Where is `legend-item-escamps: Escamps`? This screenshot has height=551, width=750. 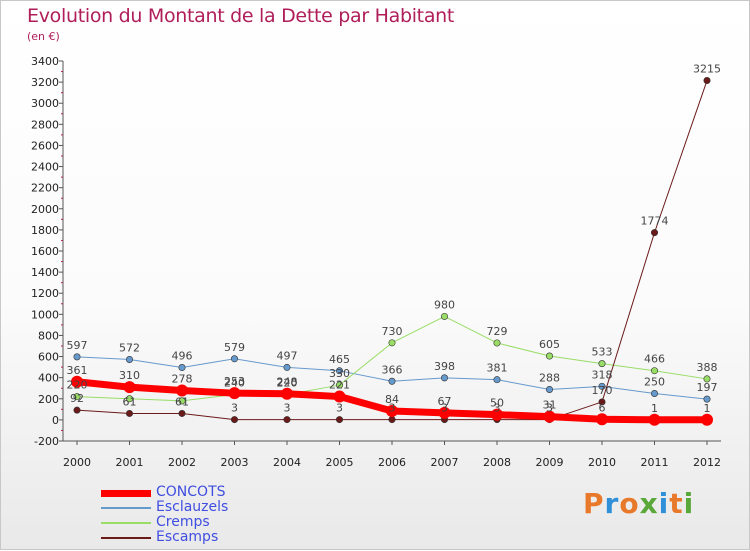
legend-item-escamps: Escamps is located at coordinates (211, 537).